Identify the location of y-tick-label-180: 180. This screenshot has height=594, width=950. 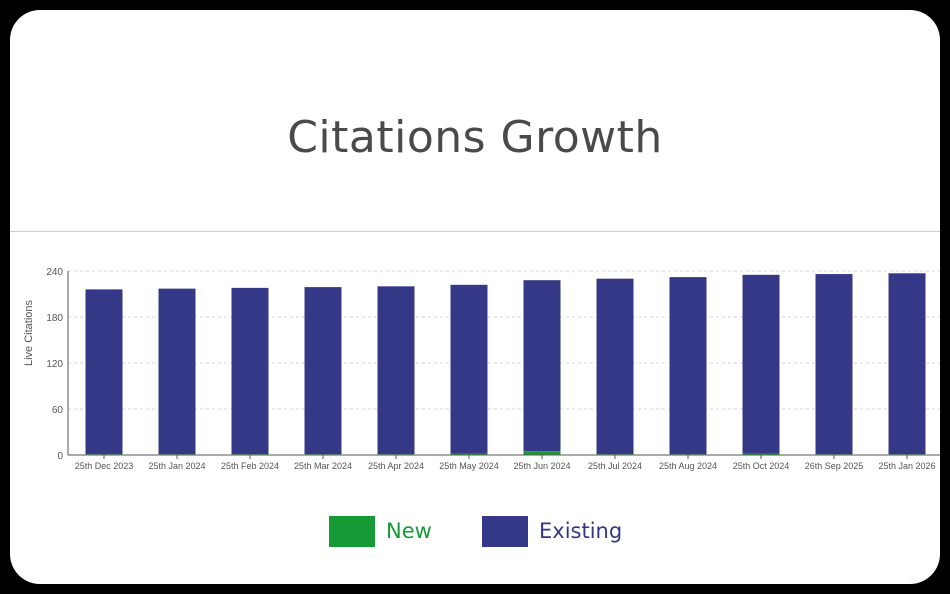
(54, 318).